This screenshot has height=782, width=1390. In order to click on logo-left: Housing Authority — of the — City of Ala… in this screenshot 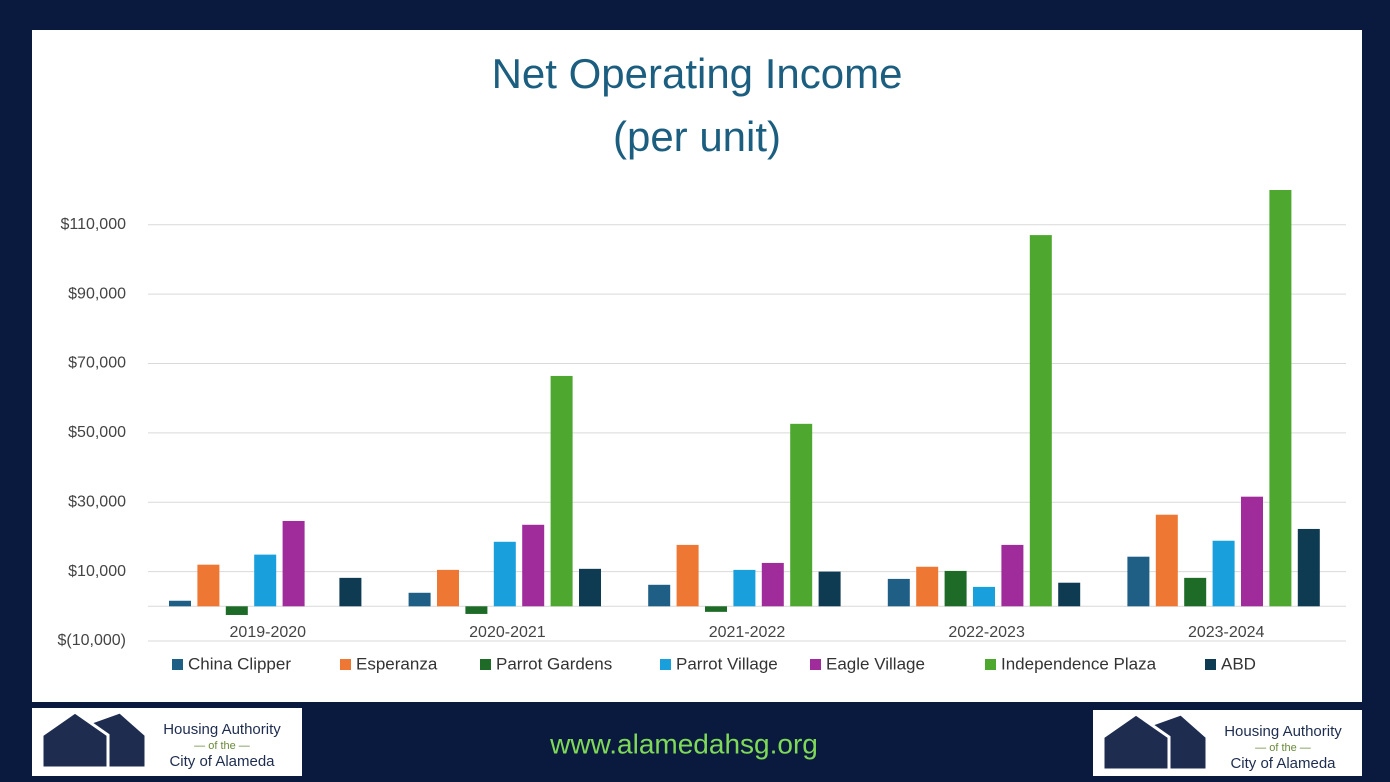, I will do `click(167, 742)`.